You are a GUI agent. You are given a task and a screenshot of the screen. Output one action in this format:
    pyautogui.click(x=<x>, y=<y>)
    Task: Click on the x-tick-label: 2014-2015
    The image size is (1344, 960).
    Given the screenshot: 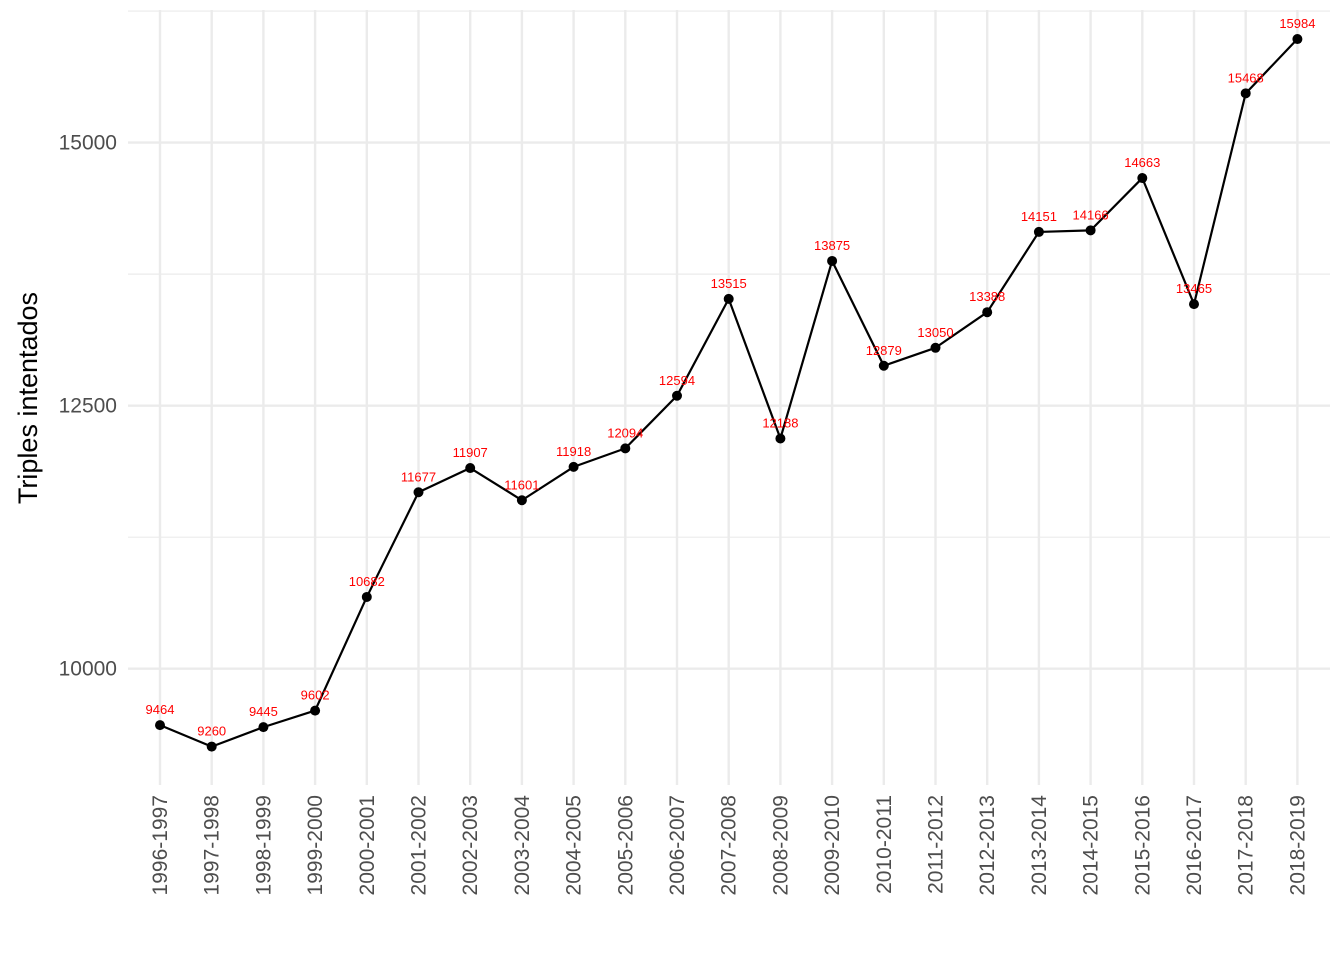 What is the action you would take?
    pyautogui.click(x=1091, y=845)
    